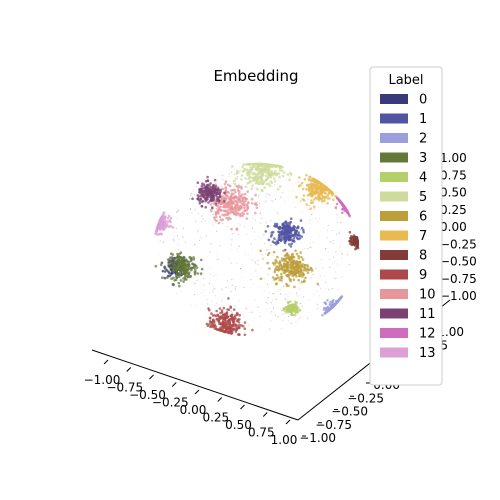 The height and width of the screenshot is (500, 500). I want to click on z-axis-tick-label: 0.75, so click(453, 175).